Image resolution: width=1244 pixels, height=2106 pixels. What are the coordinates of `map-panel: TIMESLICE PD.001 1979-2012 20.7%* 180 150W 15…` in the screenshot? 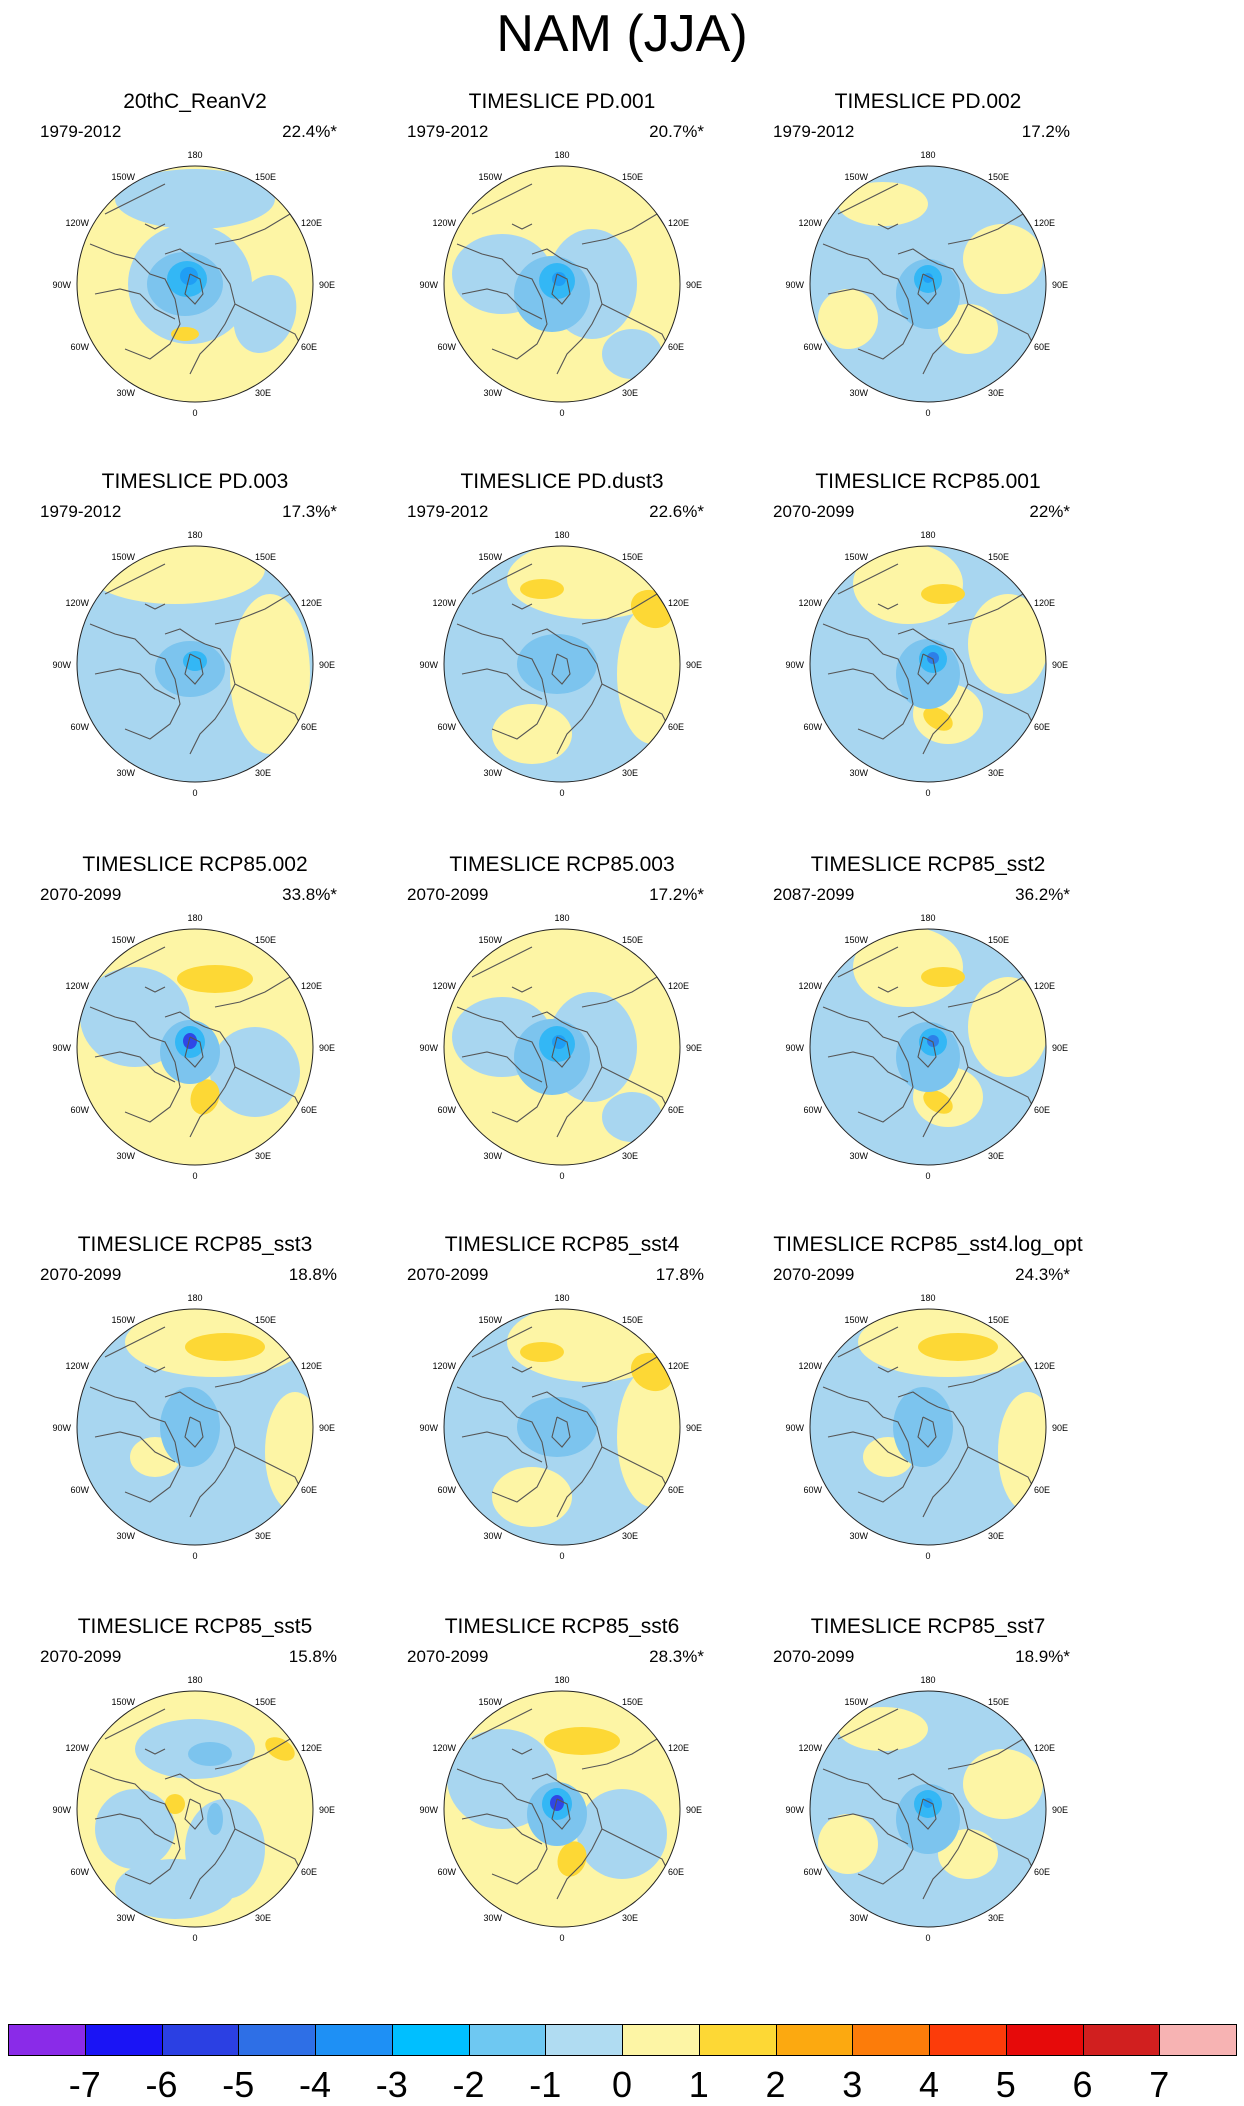 It's located at (562, 276).